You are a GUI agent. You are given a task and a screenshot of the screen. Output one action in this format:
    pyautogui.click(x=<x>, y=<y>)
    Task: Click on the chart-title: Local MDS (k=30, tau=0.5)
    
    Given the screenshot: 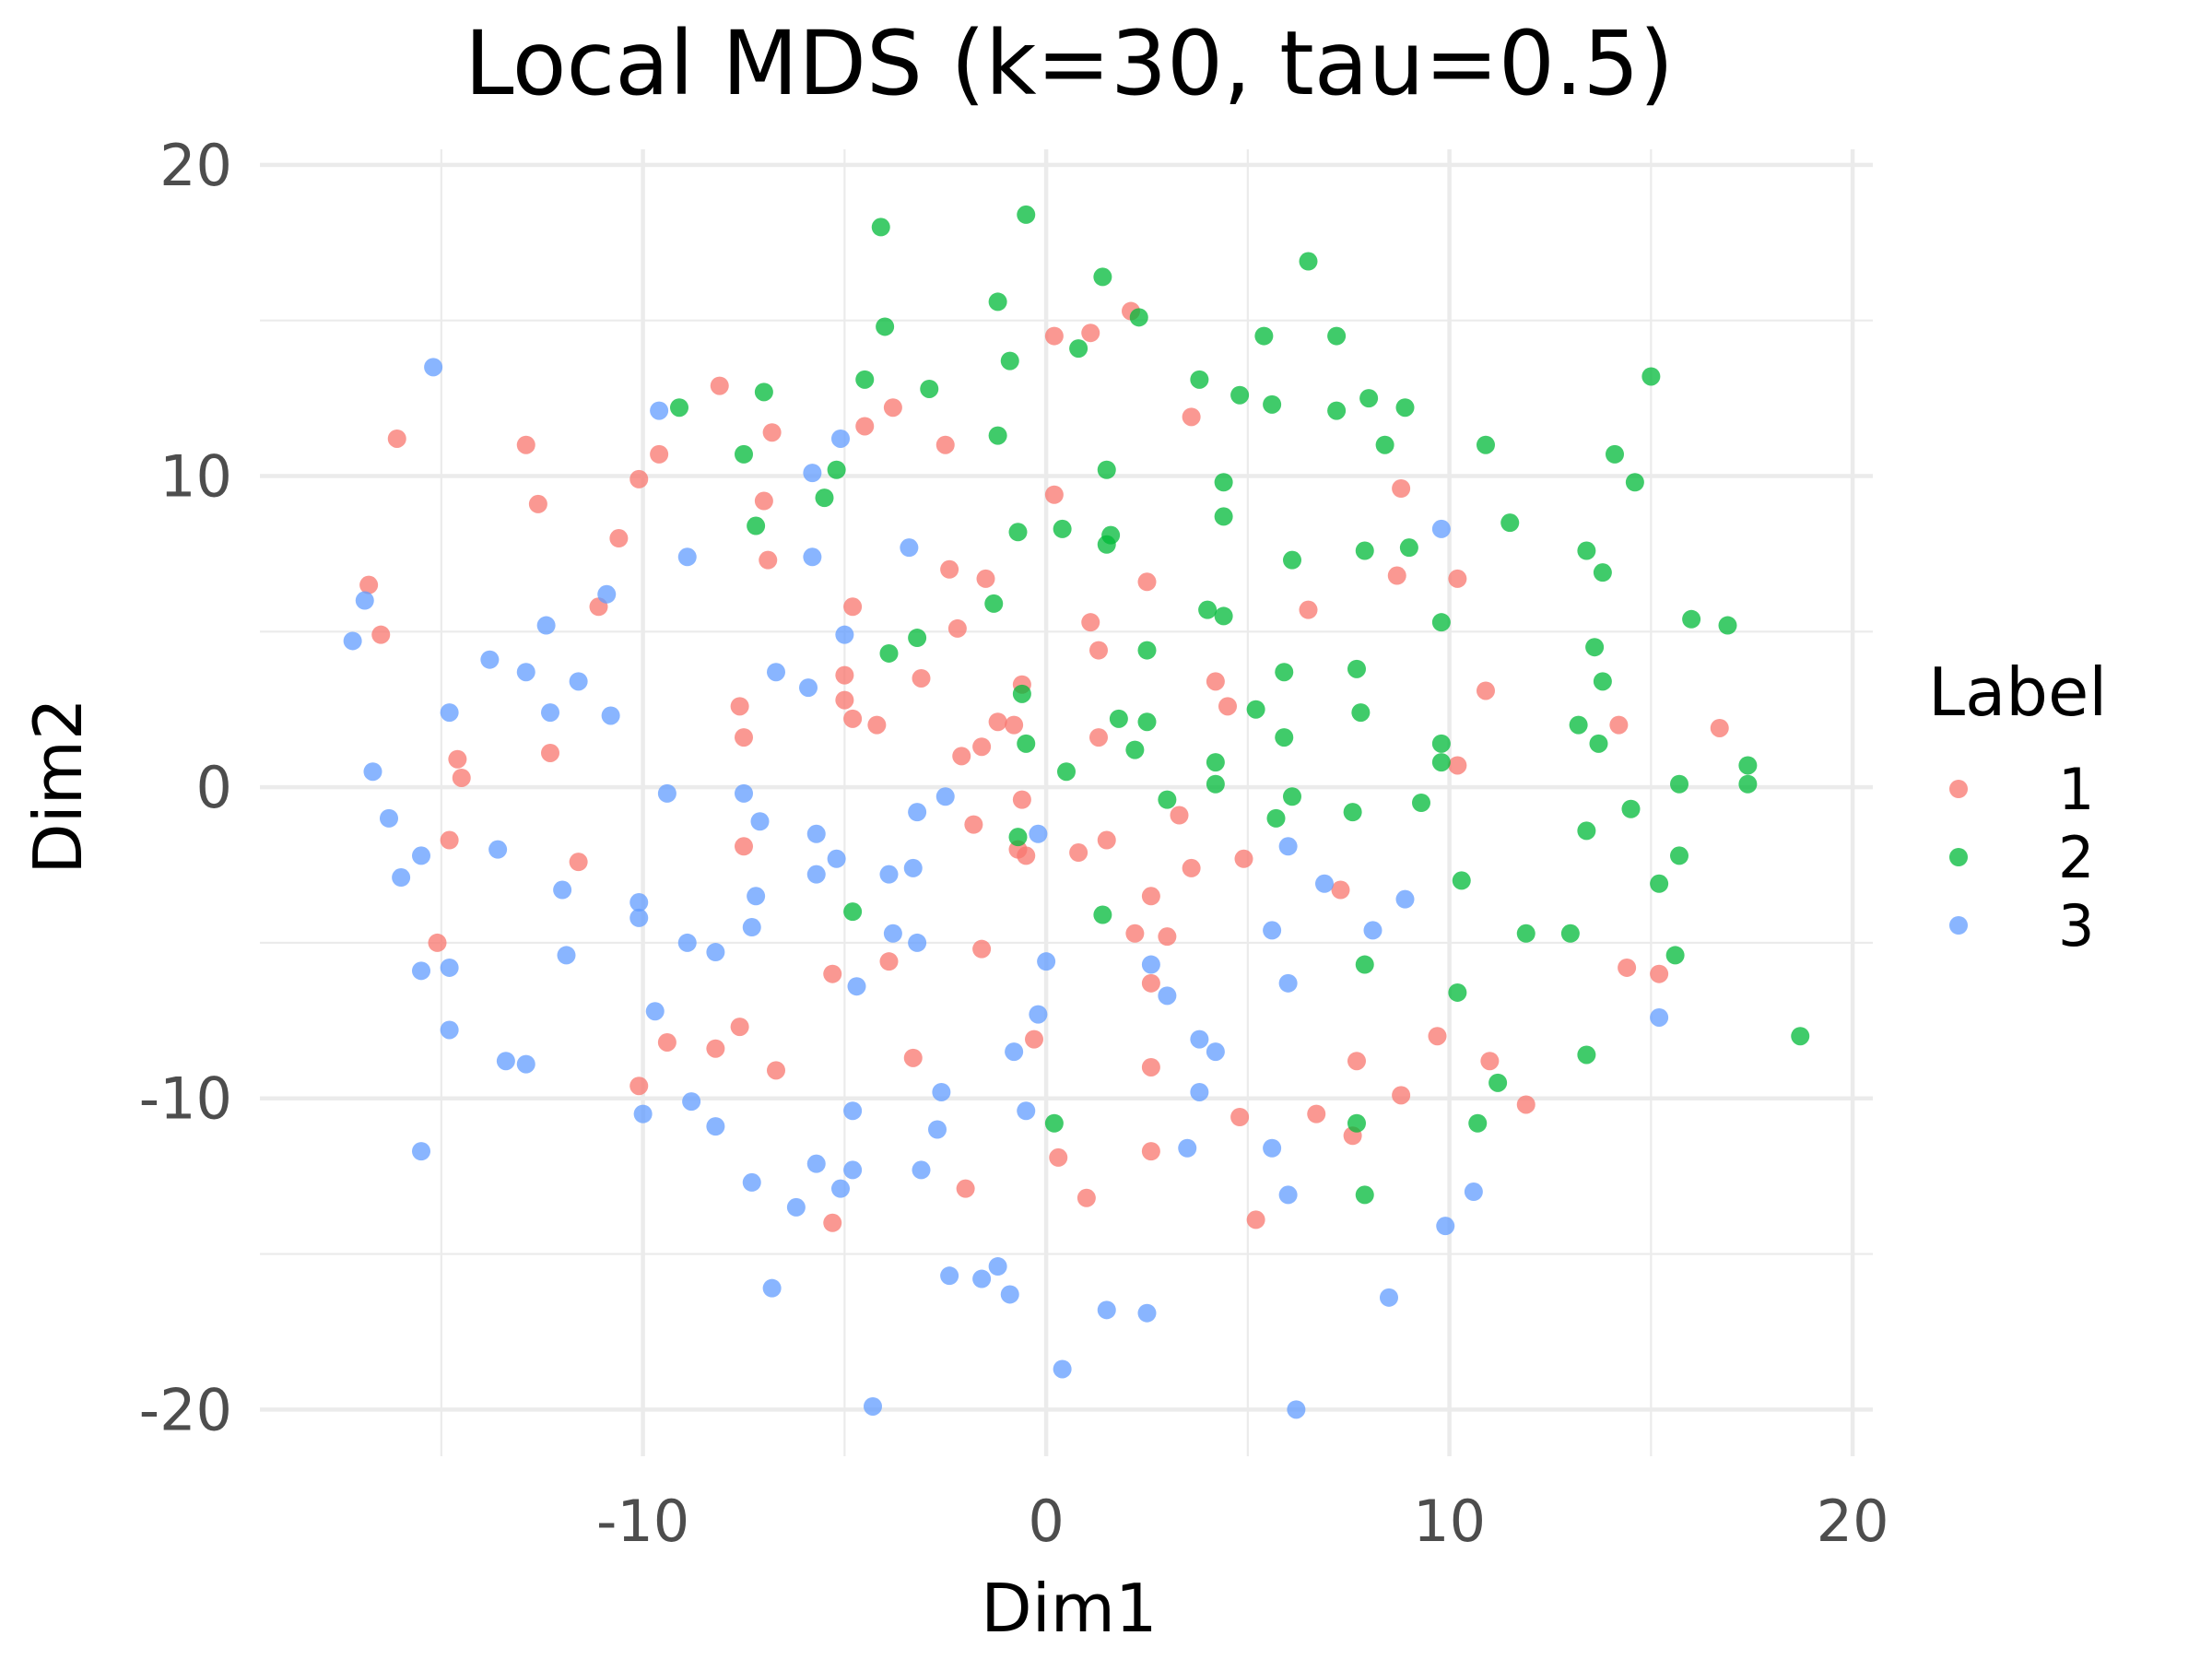 What is the action you would take?
    pyautogui.click(x=1069, y=63)
    